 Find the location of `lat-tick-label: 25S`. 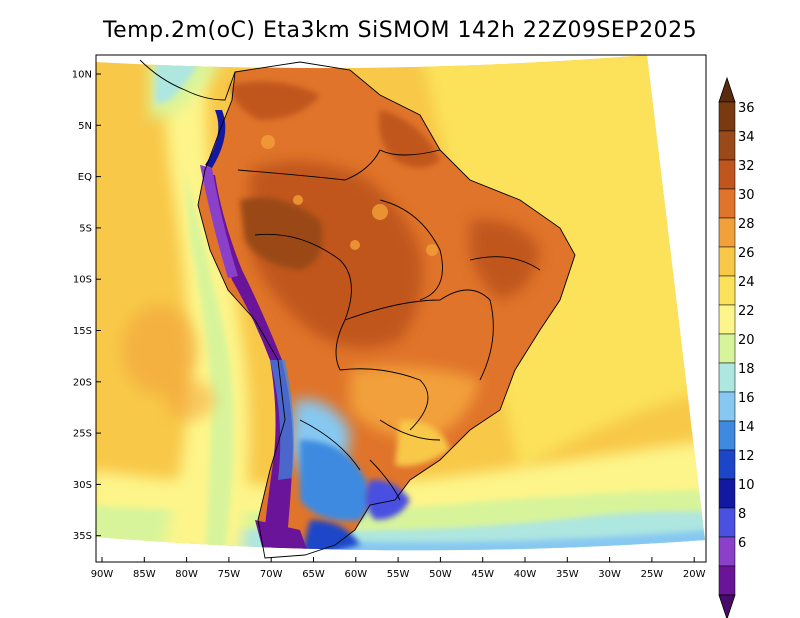

lat-tick-label: 25S is located at coordinates (82, 434).